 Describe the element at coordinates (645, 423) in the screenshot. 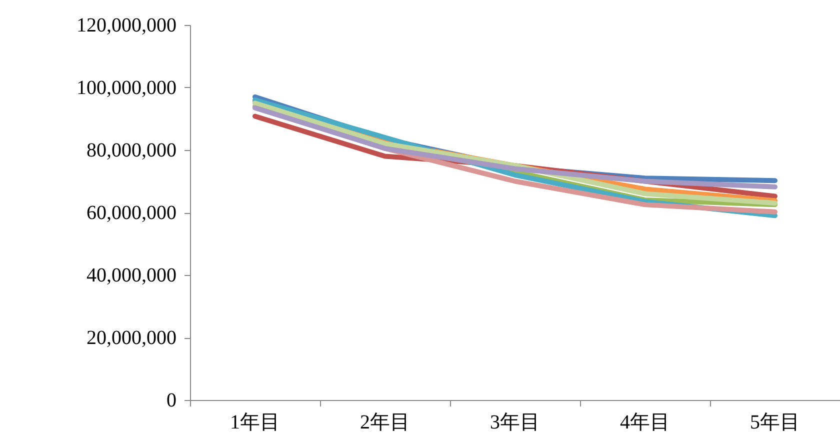

I see `x-tick-label: 4年目` at that location.